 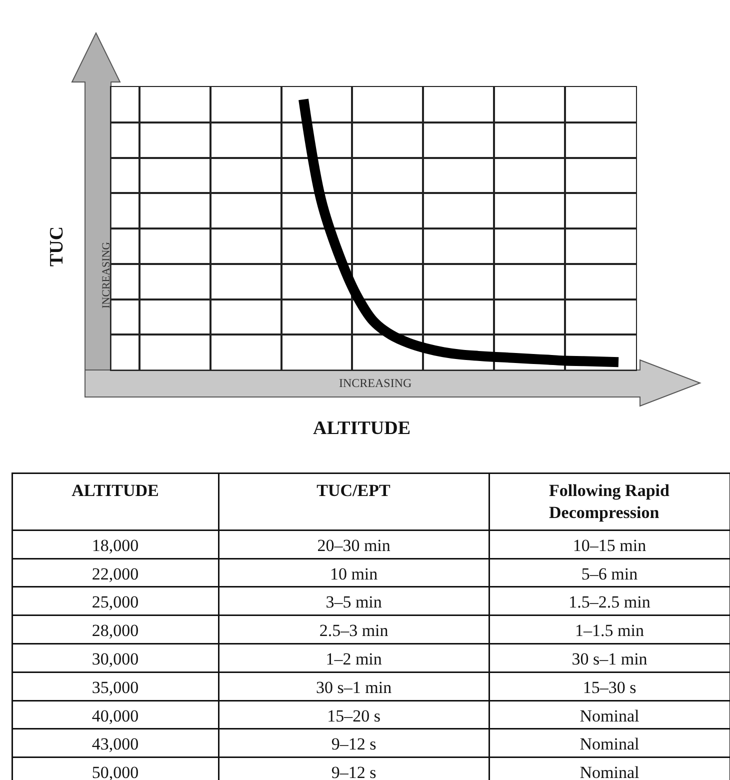 I want to click on text: 20–30 min, so click(x=354, y=545).